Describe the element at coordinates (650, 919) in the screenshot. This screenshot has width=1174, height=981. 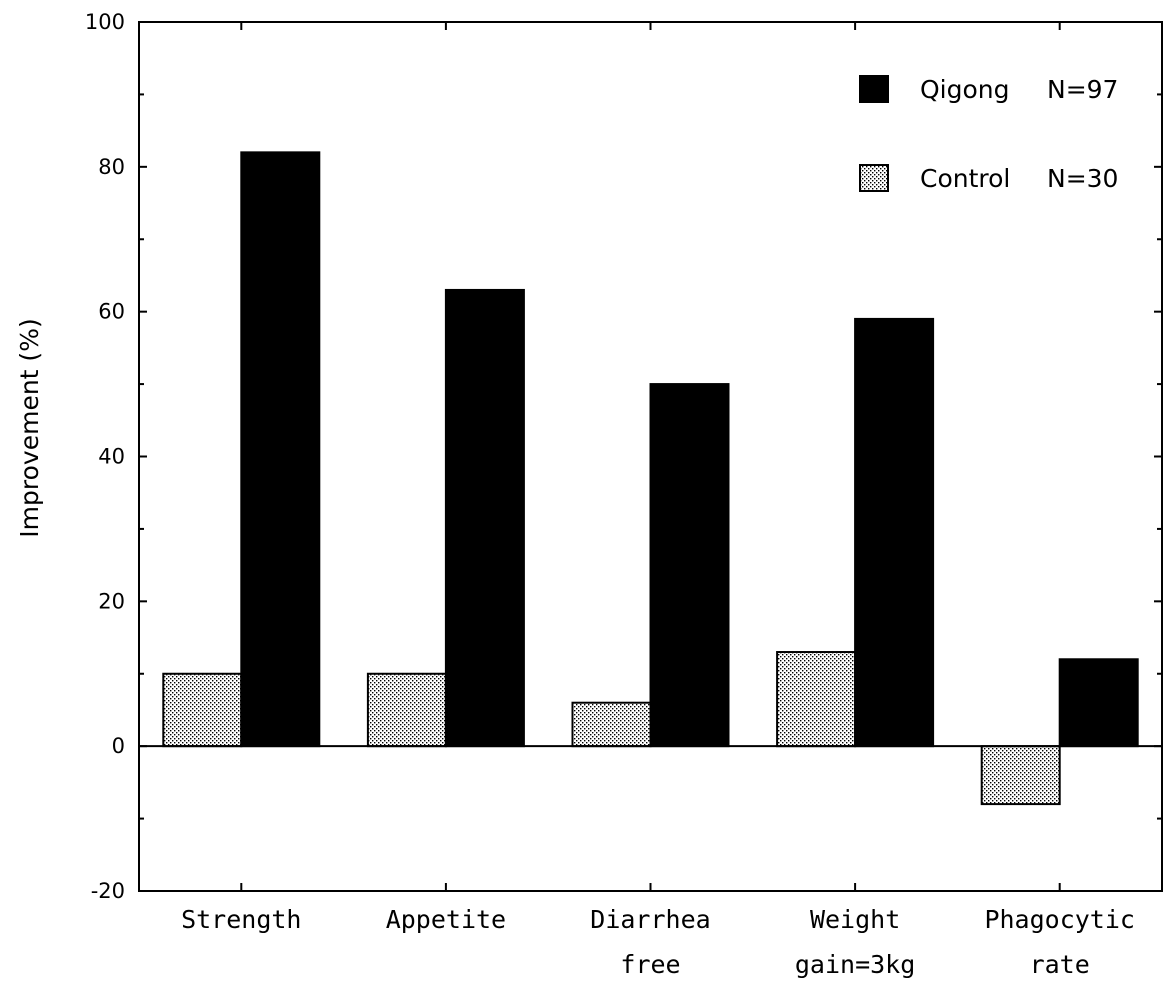
I see `category-label: Diarrhea` at that location.